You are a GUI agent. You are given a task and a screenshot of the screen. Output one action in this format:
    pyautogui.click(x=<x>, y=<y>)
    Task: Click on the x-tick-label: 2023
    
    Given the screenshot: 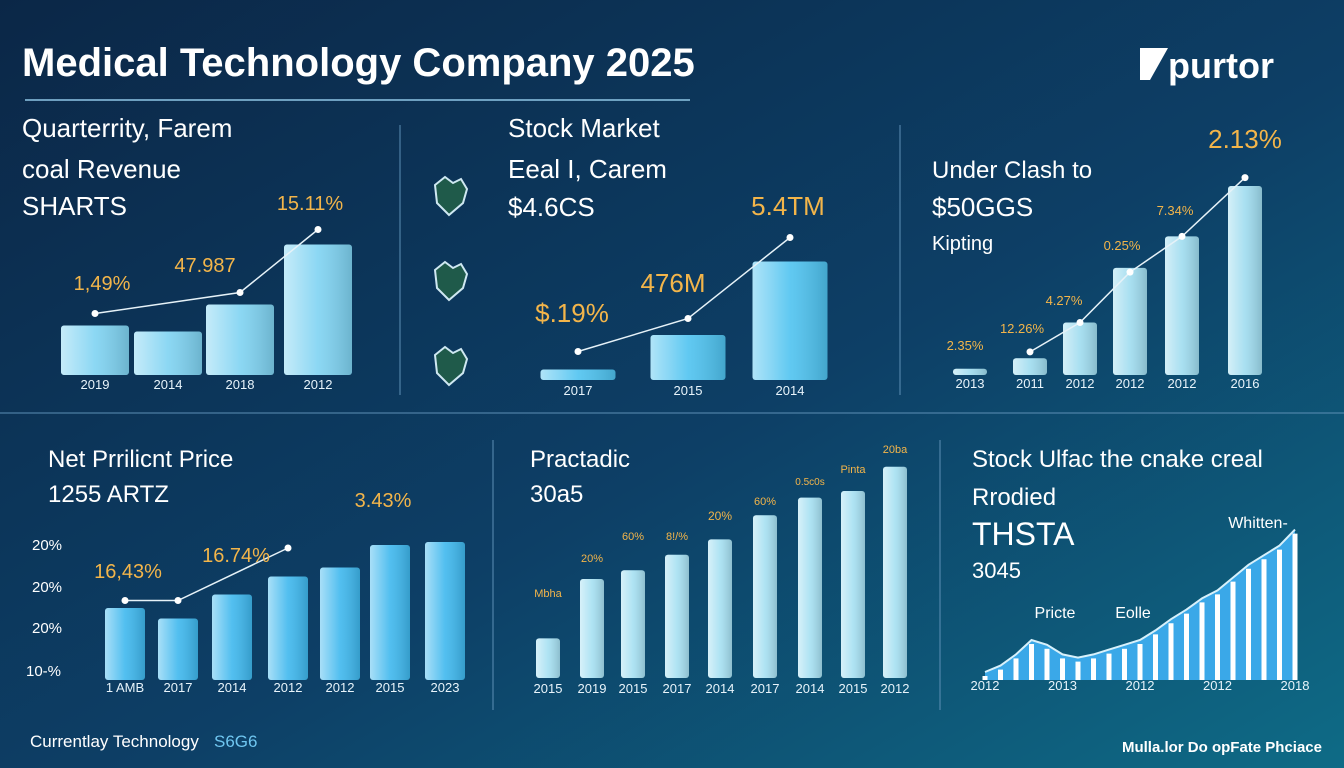 What is the action you would take?
    pyautogui.click(x=445, y=687)
    